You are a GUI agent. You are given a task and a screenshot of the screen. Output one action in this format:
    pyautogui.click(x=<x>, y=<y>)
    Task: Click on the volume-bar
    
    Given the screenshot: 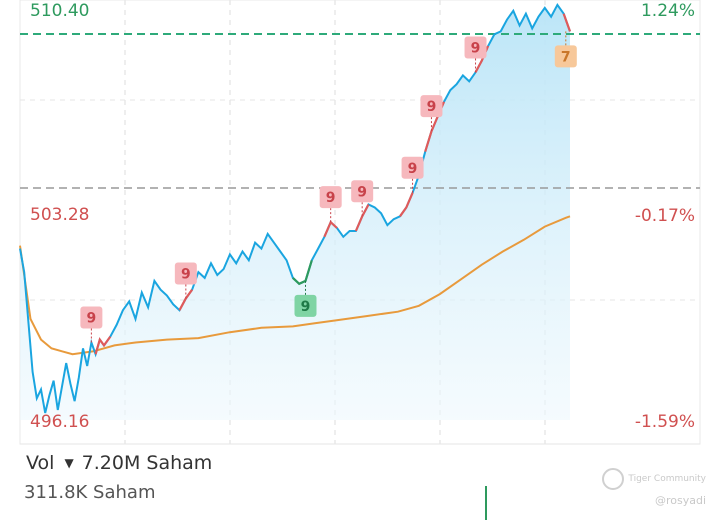 What is the action you would take?
    pyautogui.click(x=486, y=503)
    